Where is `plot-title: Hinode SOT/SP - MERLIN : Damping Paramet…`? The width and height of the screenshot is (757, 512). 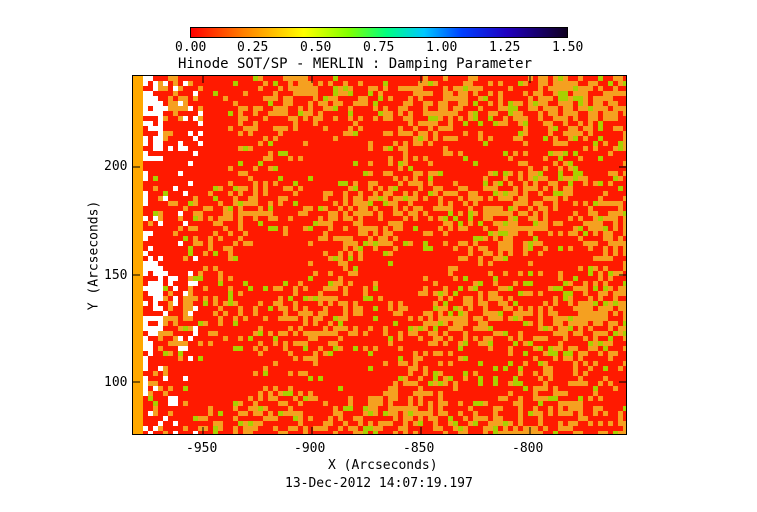
plot-title: Hinode SOT/SP - MERLIN : Damping Paramet… is located at coordinates (355, 64).